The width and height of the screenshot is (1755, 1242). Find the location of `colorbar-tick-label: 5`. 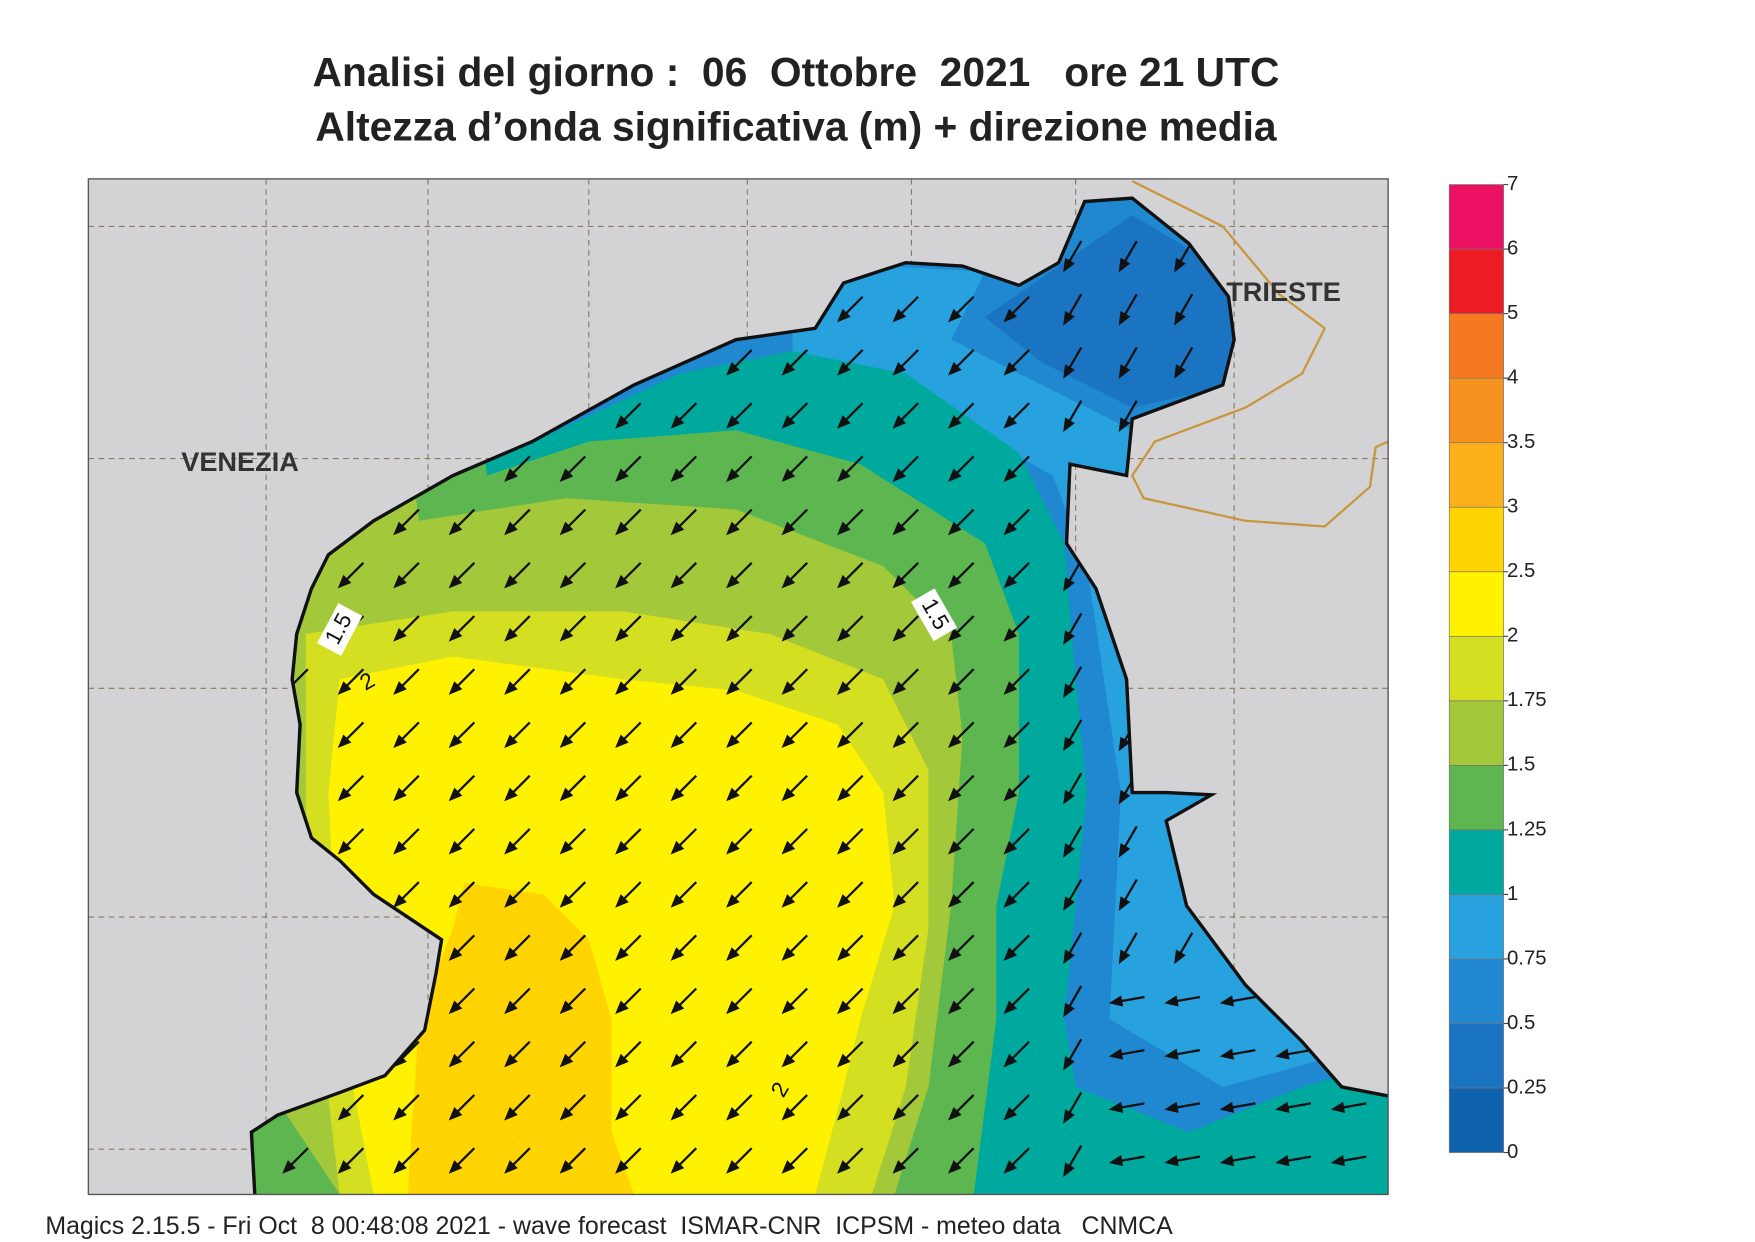

colorbar-tick-label: 5 is located at coordinates (1512, 313).